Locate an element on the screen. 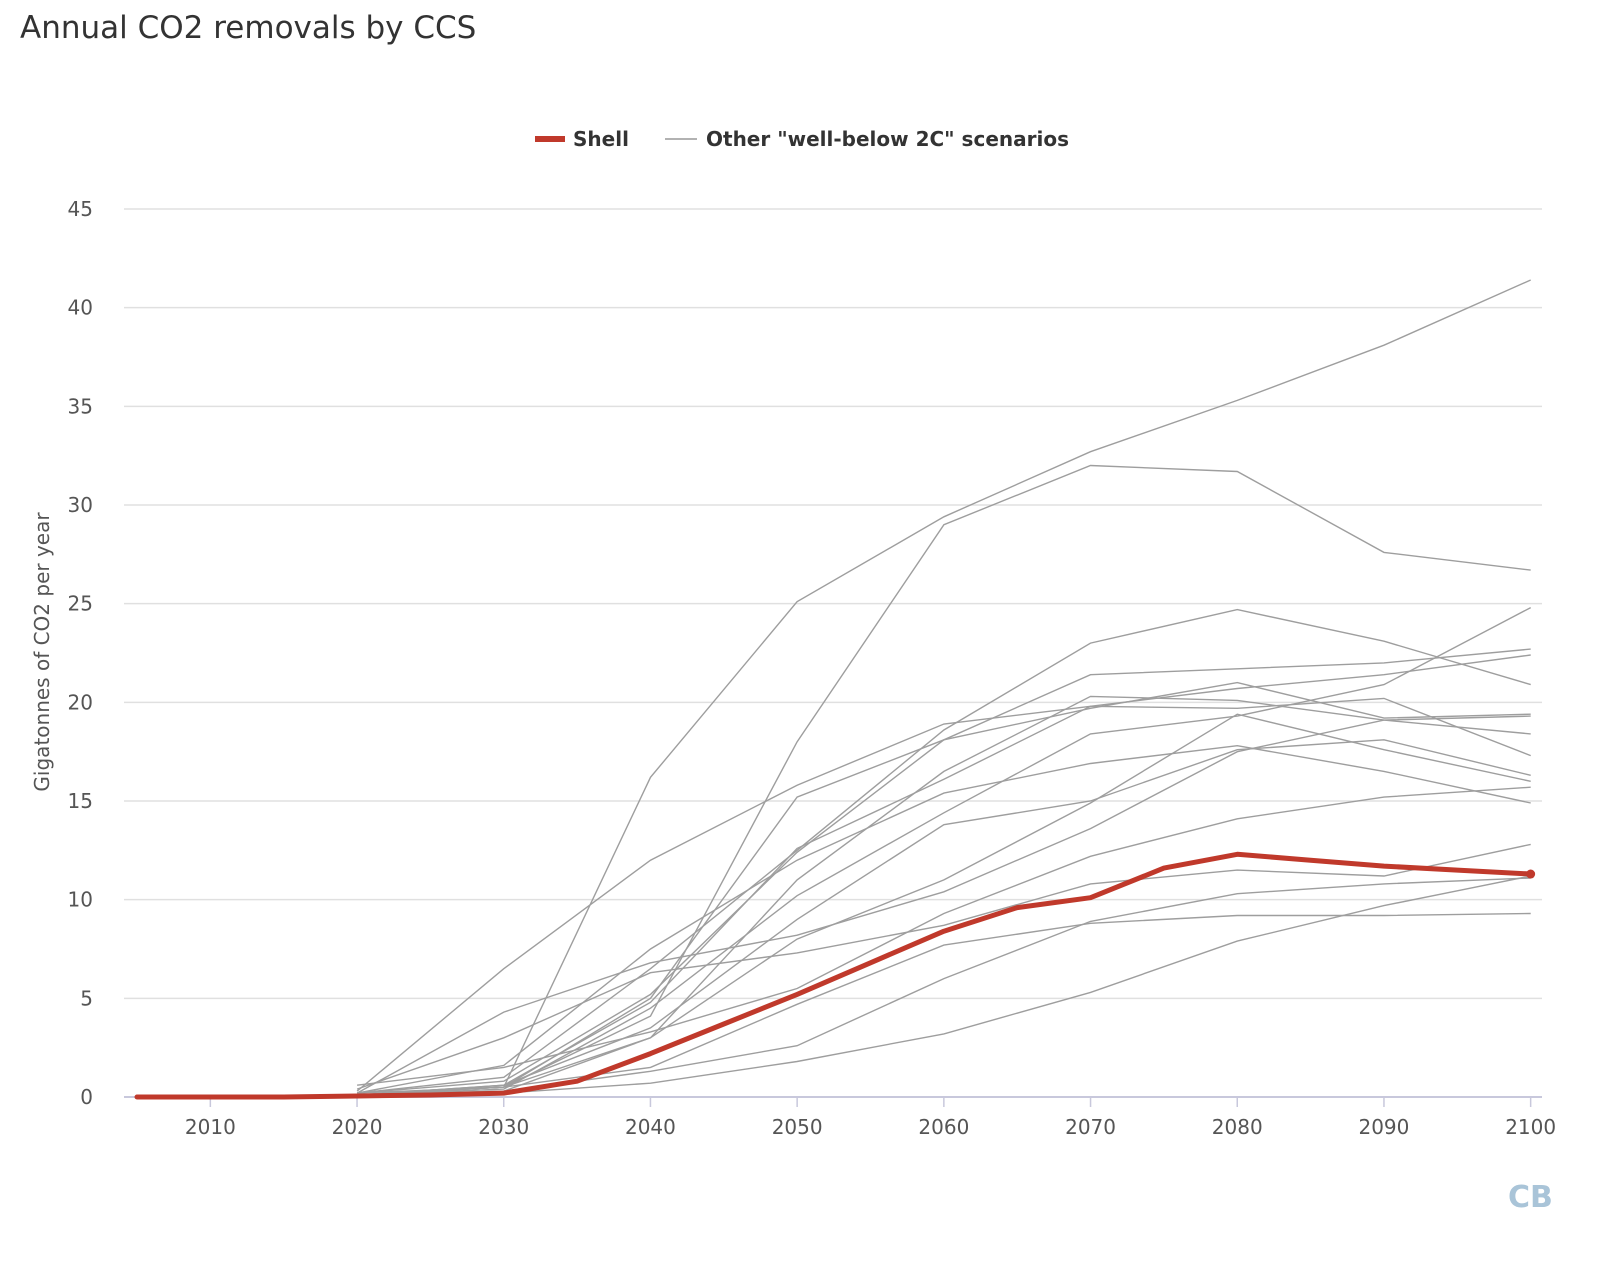 The width and height of the screenshot is (1606, 1264). y-tick-label-40: 40 is located at coordinates (80, 308).